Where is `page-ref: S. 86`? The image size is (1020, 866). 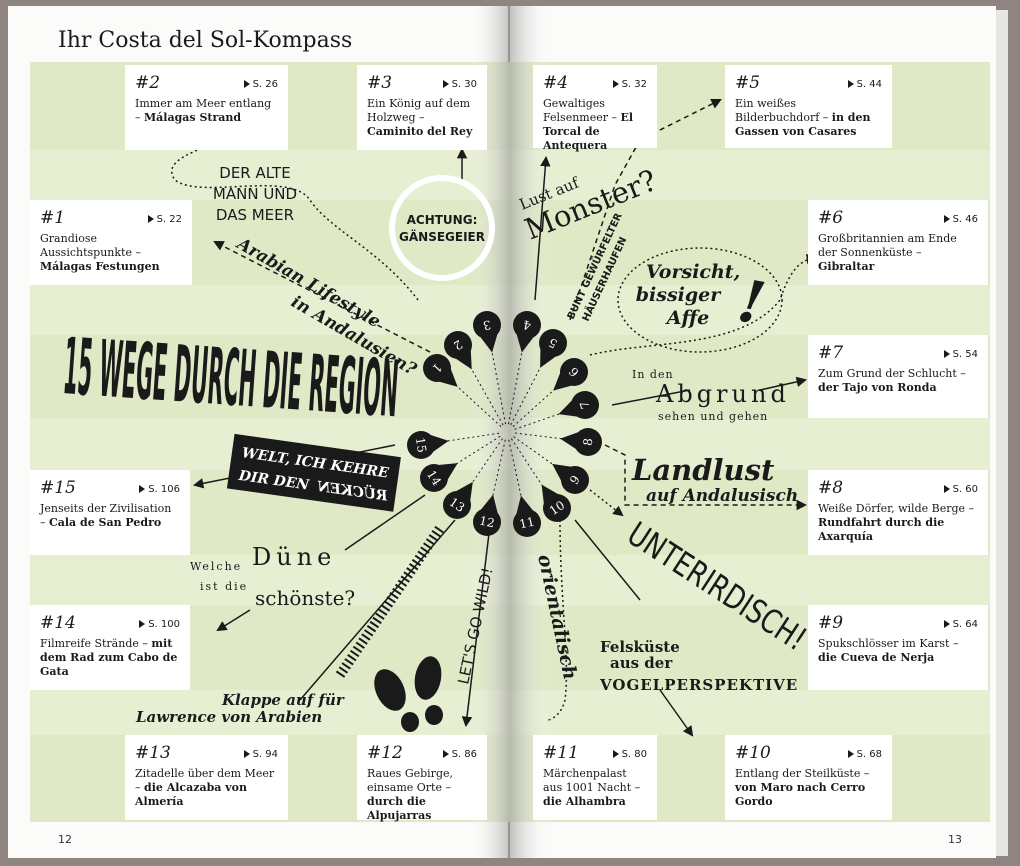 page-ref: S. 86 is located at coordinates (459, 754).